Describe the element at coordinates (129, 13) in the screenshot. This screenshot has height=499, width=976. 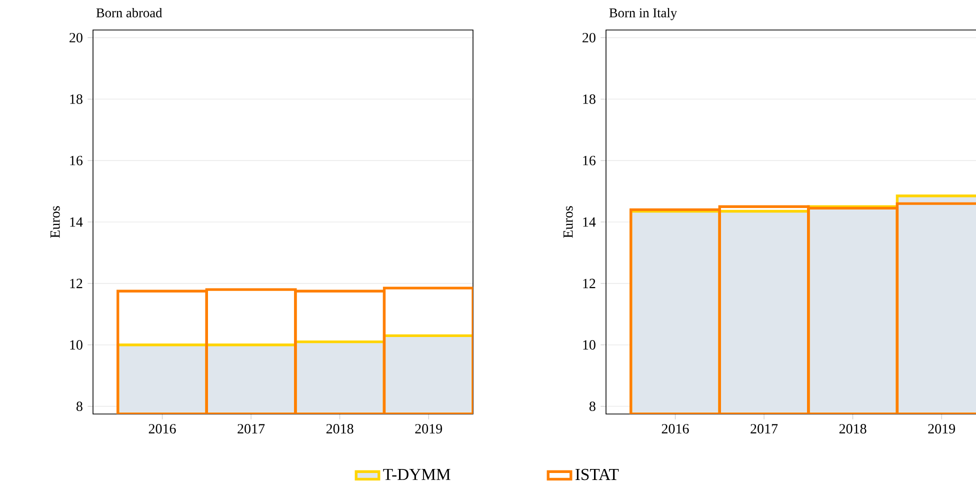
I see `chart-title: Born abroad` at that location.